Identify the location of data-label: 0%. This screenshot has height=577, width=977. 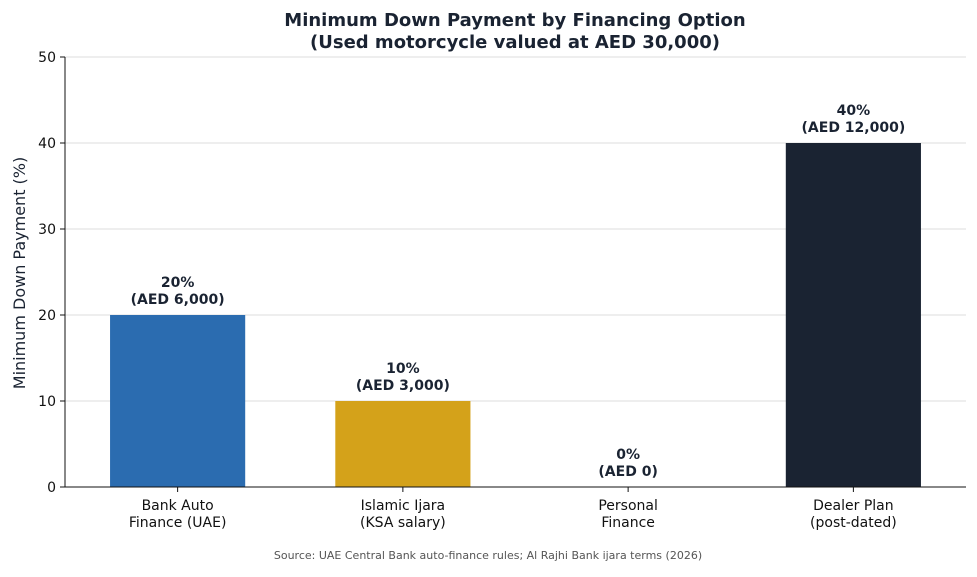
(628, 455).